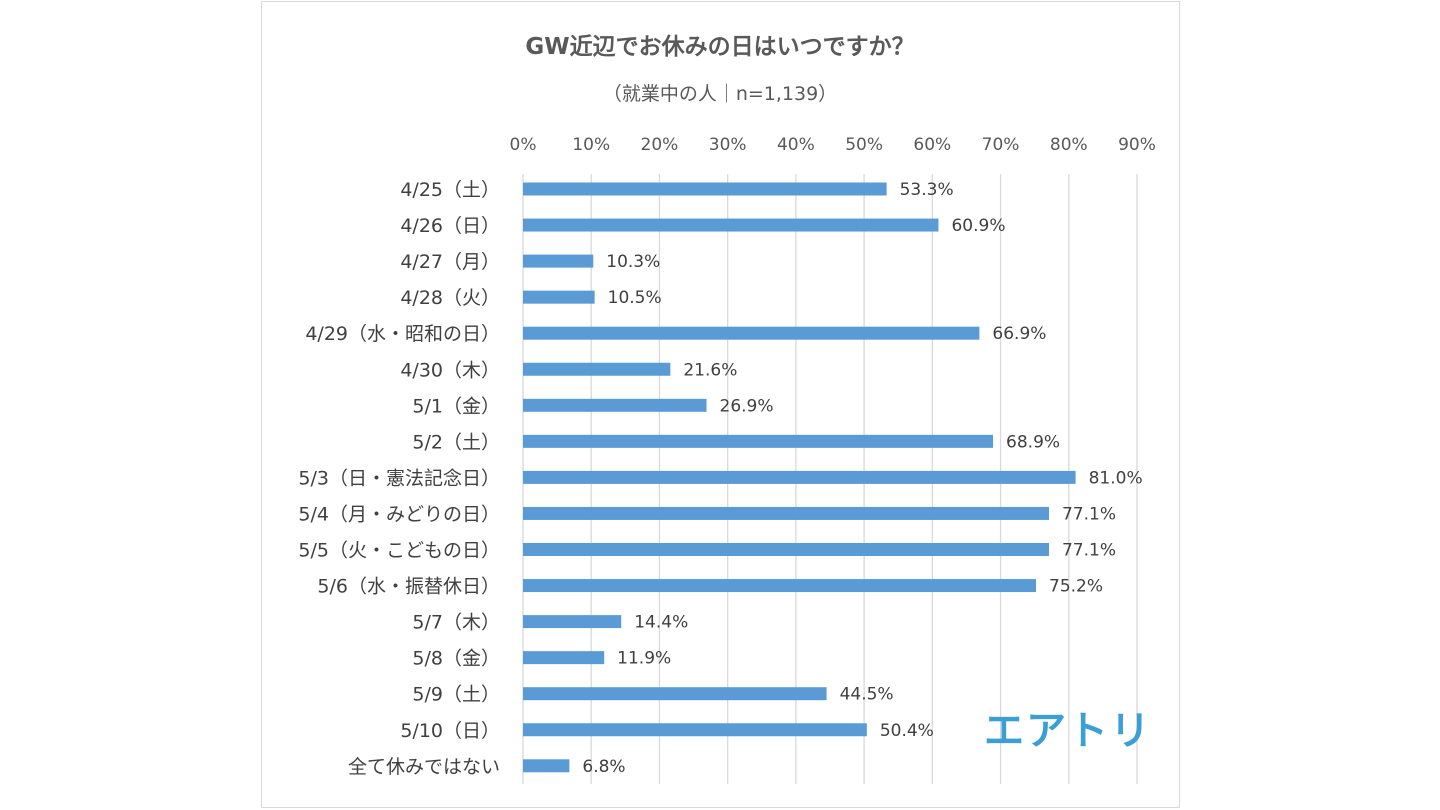 The height and width of the screenshot is (810, 1440). I want to click on category-label: 5/10（日）, so click(450, 731).